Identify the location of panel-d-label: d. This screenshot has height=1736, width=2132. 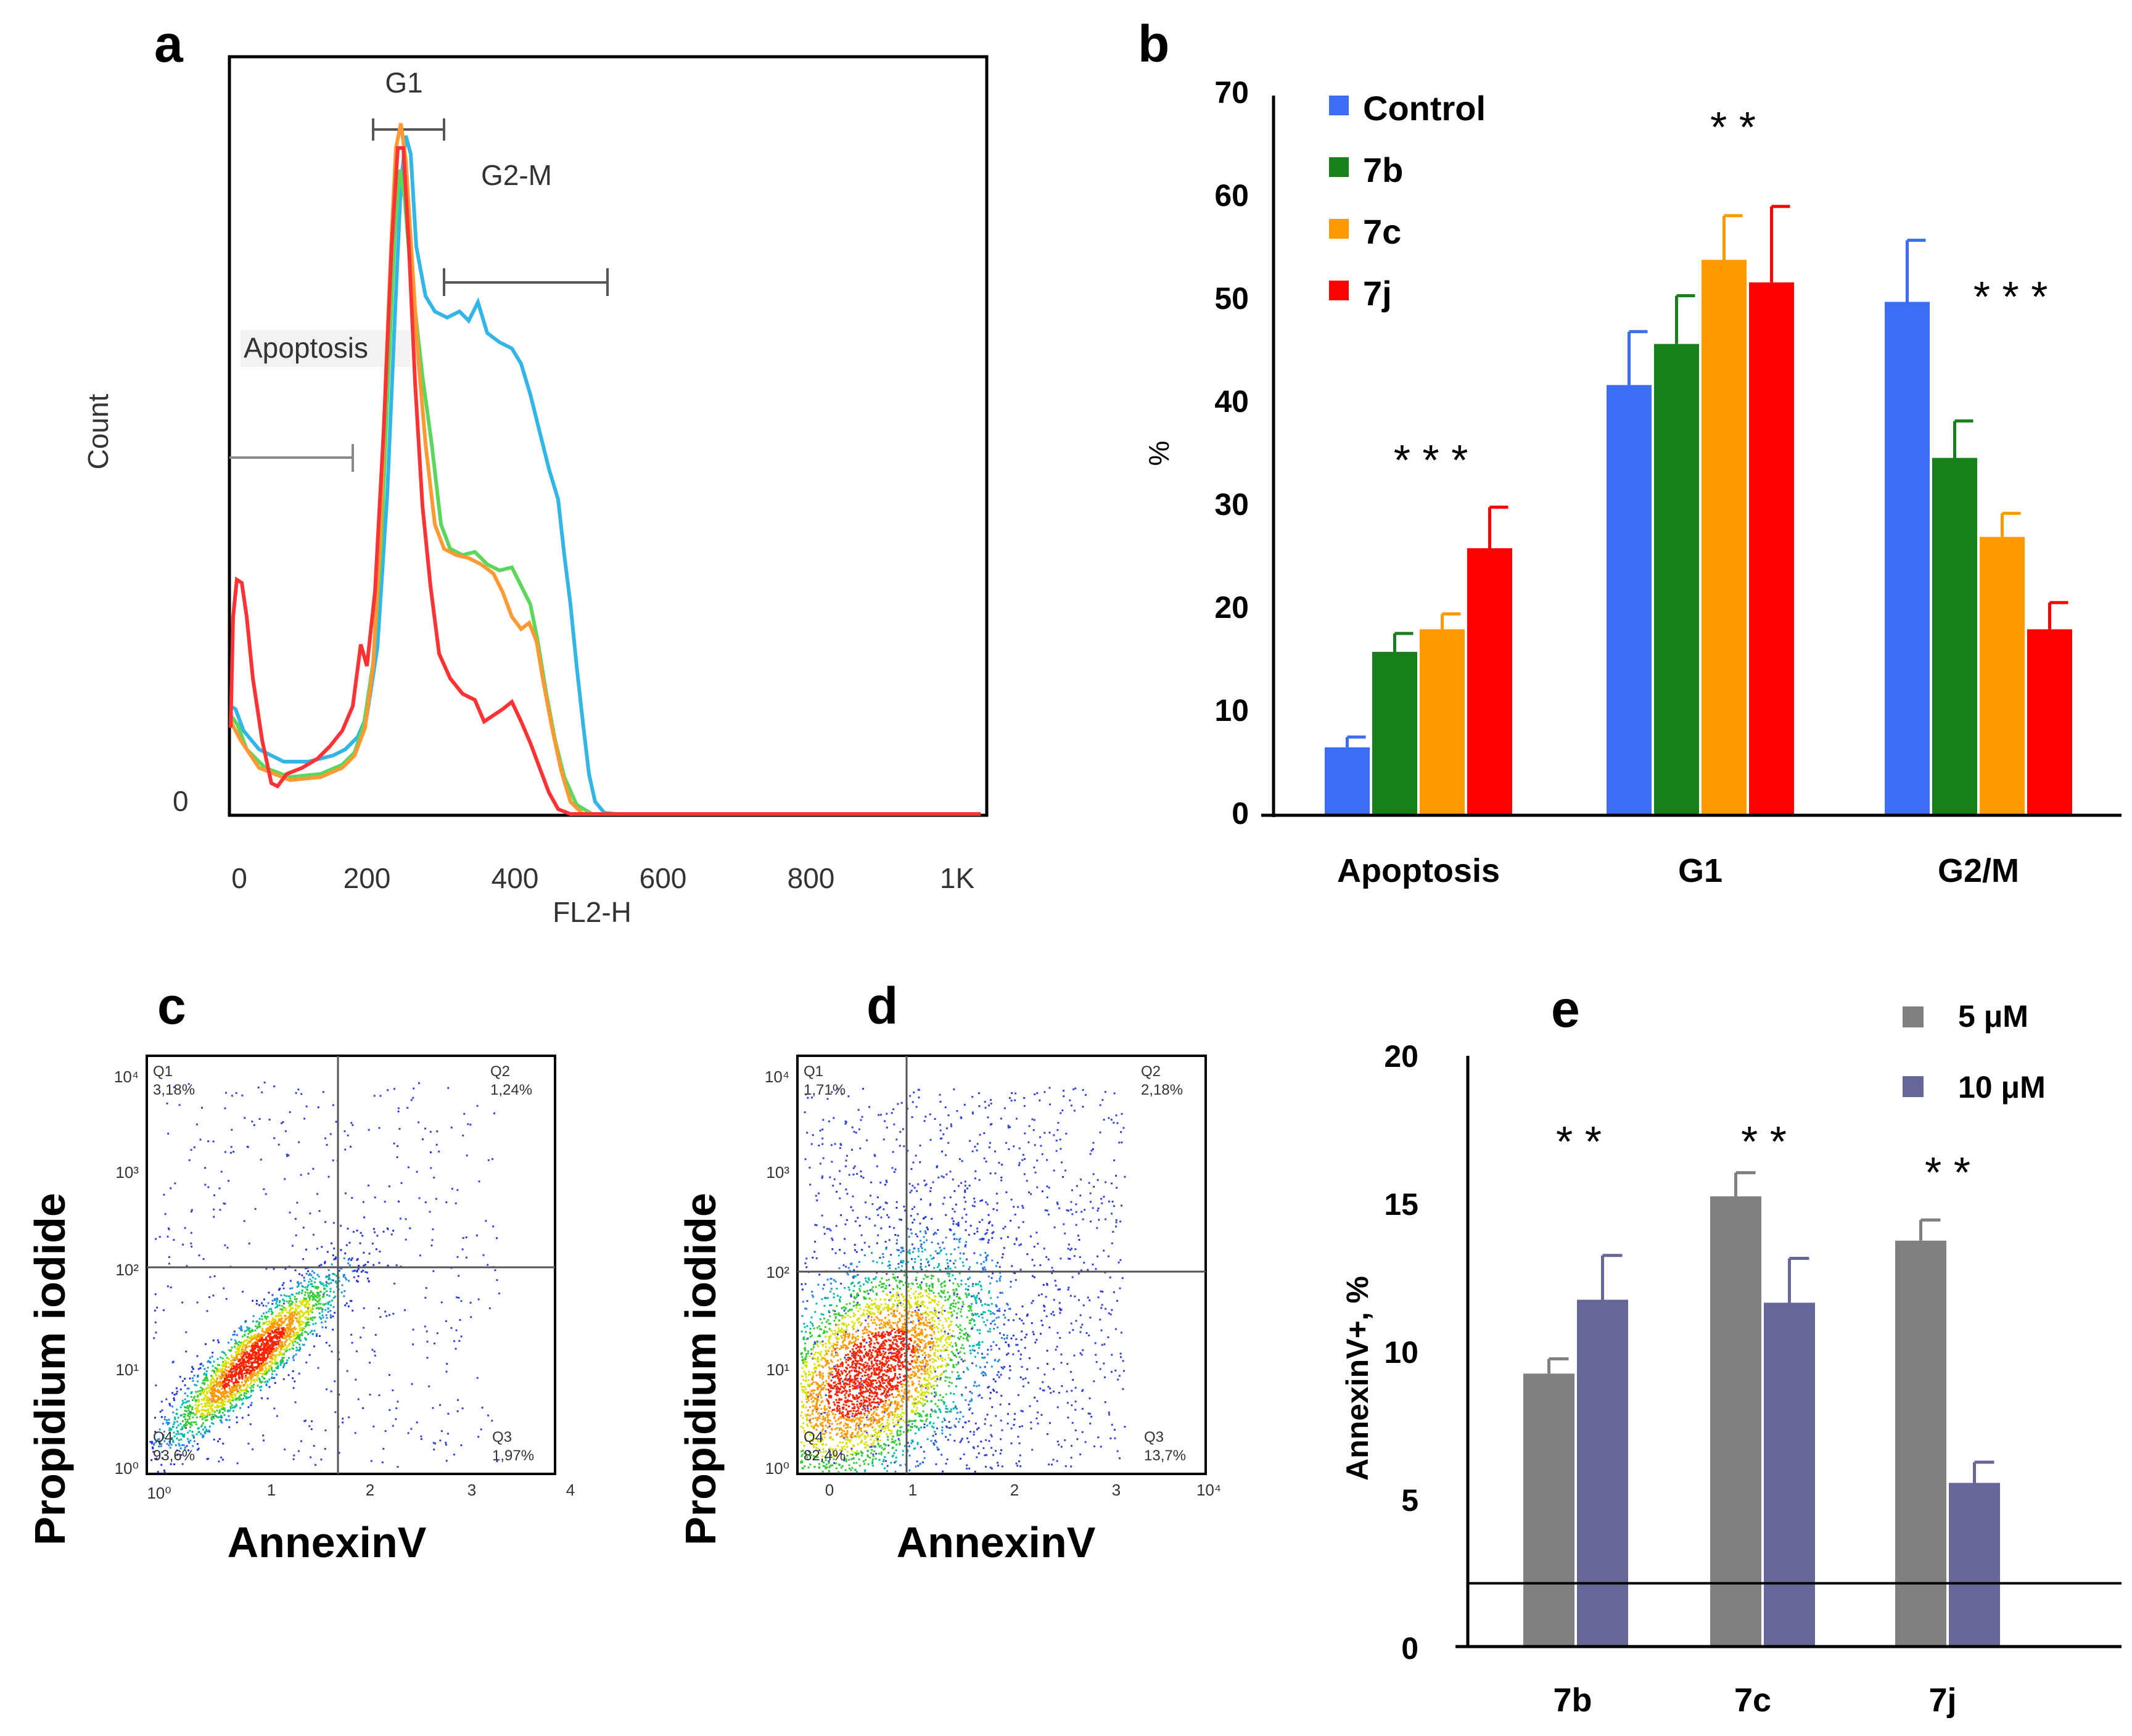
(882, 1006).